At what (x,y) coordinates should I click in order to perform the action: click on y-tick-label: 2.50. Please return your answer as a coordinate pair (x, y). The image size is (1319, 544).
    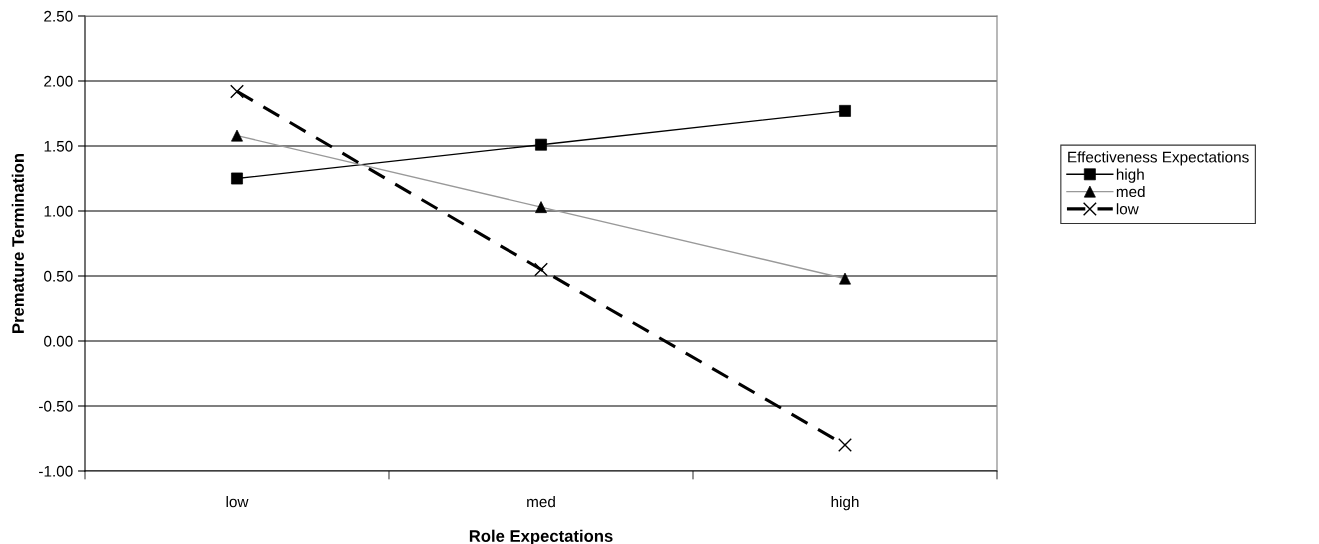
    Looking at the image, I should click on (58, 16).